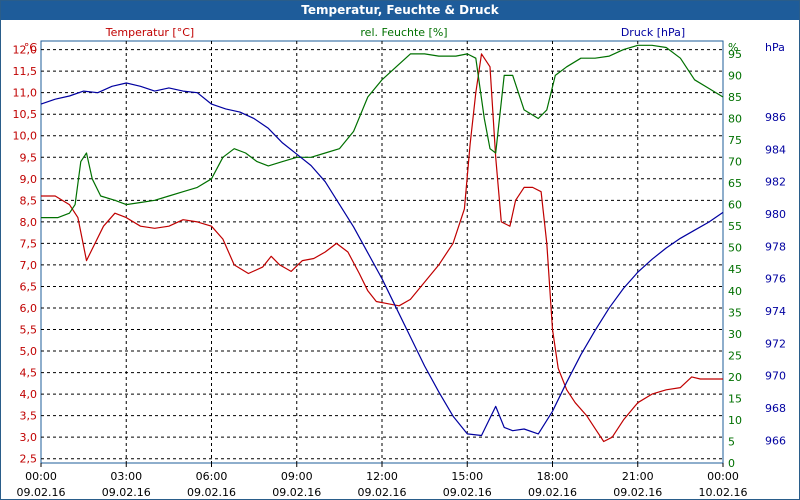 The height and width of the screenshot is (500, 800). I want to click on y-tick-pressure: 972, so click(775, 343).